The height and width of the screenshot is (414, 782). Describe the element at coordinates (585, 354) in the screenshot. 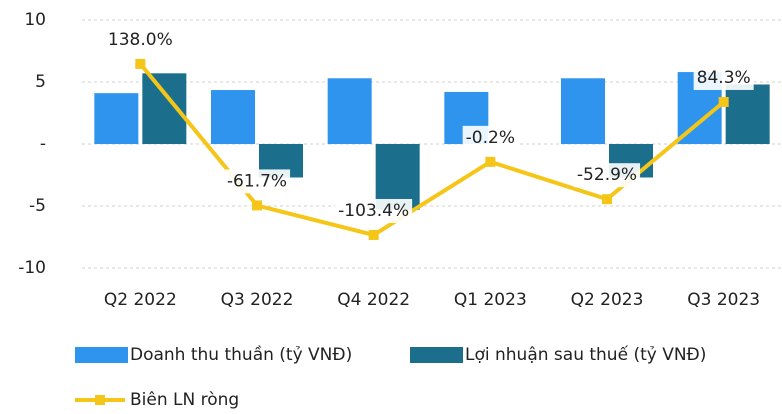

I see `legend-label: Lợi nhuận sau thuế (tỷ VNĐ)` at that location.